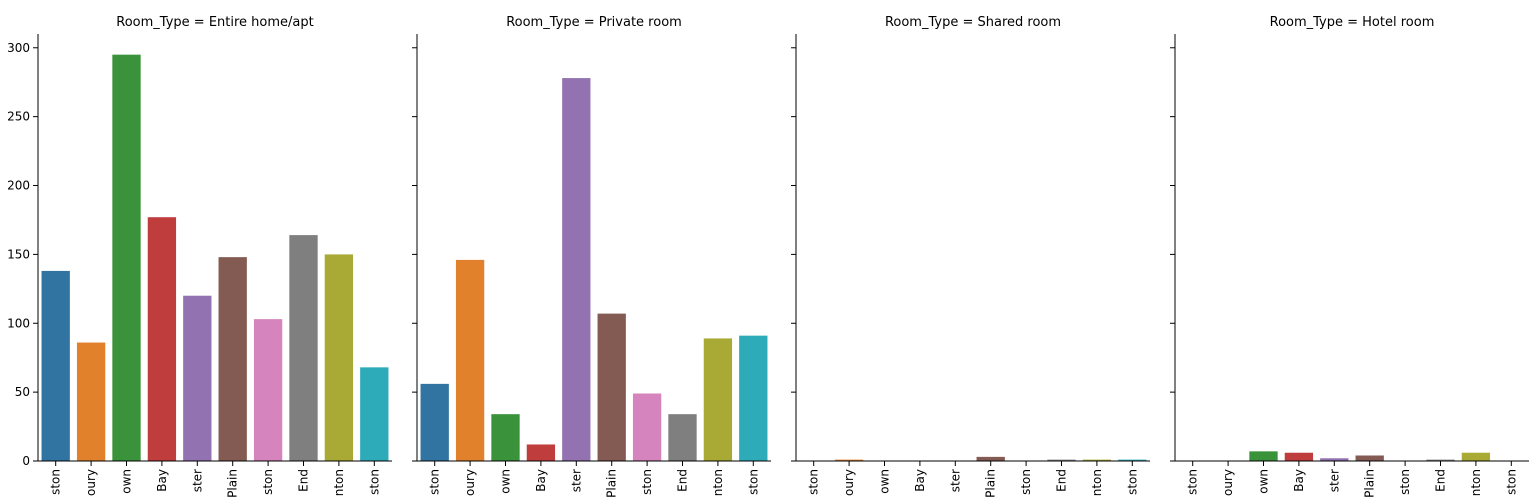 This screenshot has width=1540, height=500. I want to click on y-tick-label: 200, so click(18, 186).